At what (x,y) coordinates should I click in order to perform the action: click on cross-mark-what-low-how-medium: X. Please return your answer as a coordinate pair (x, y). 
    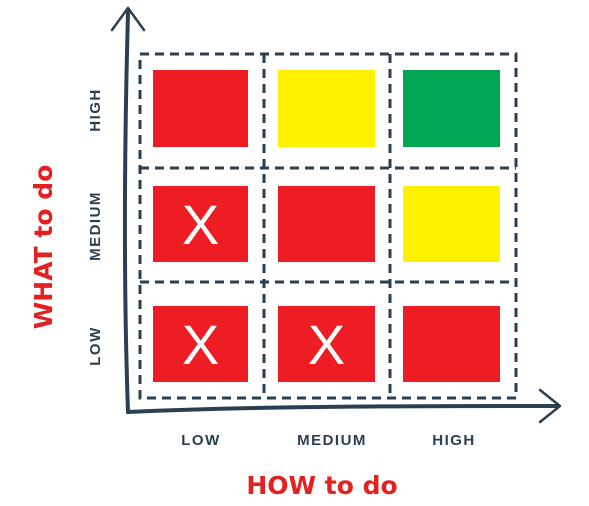
    Looking at the image, I should click on (326, 344).